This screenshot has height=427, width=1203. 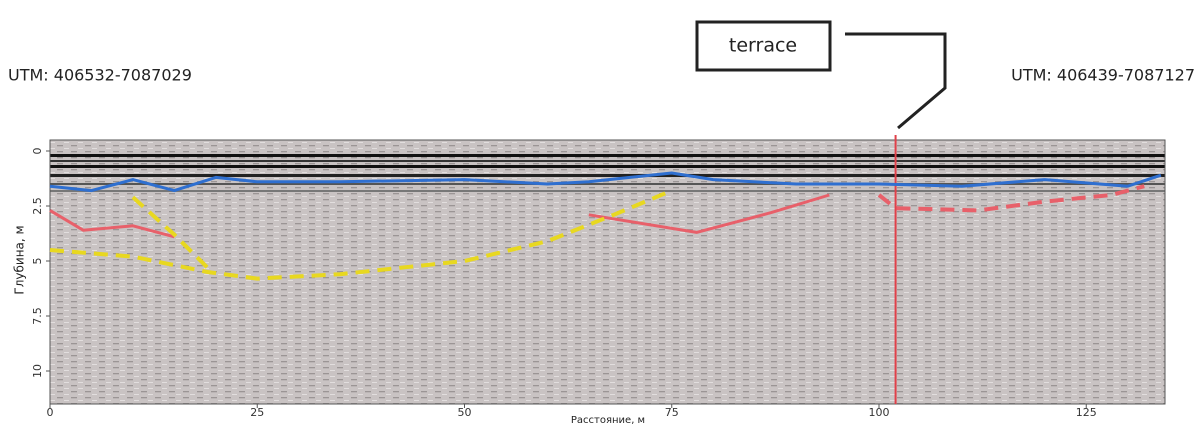 What do you see at coordinates (464, 412) in the screenshot?
I see `x-tick-label: 50` at bounding box center [464, 412].